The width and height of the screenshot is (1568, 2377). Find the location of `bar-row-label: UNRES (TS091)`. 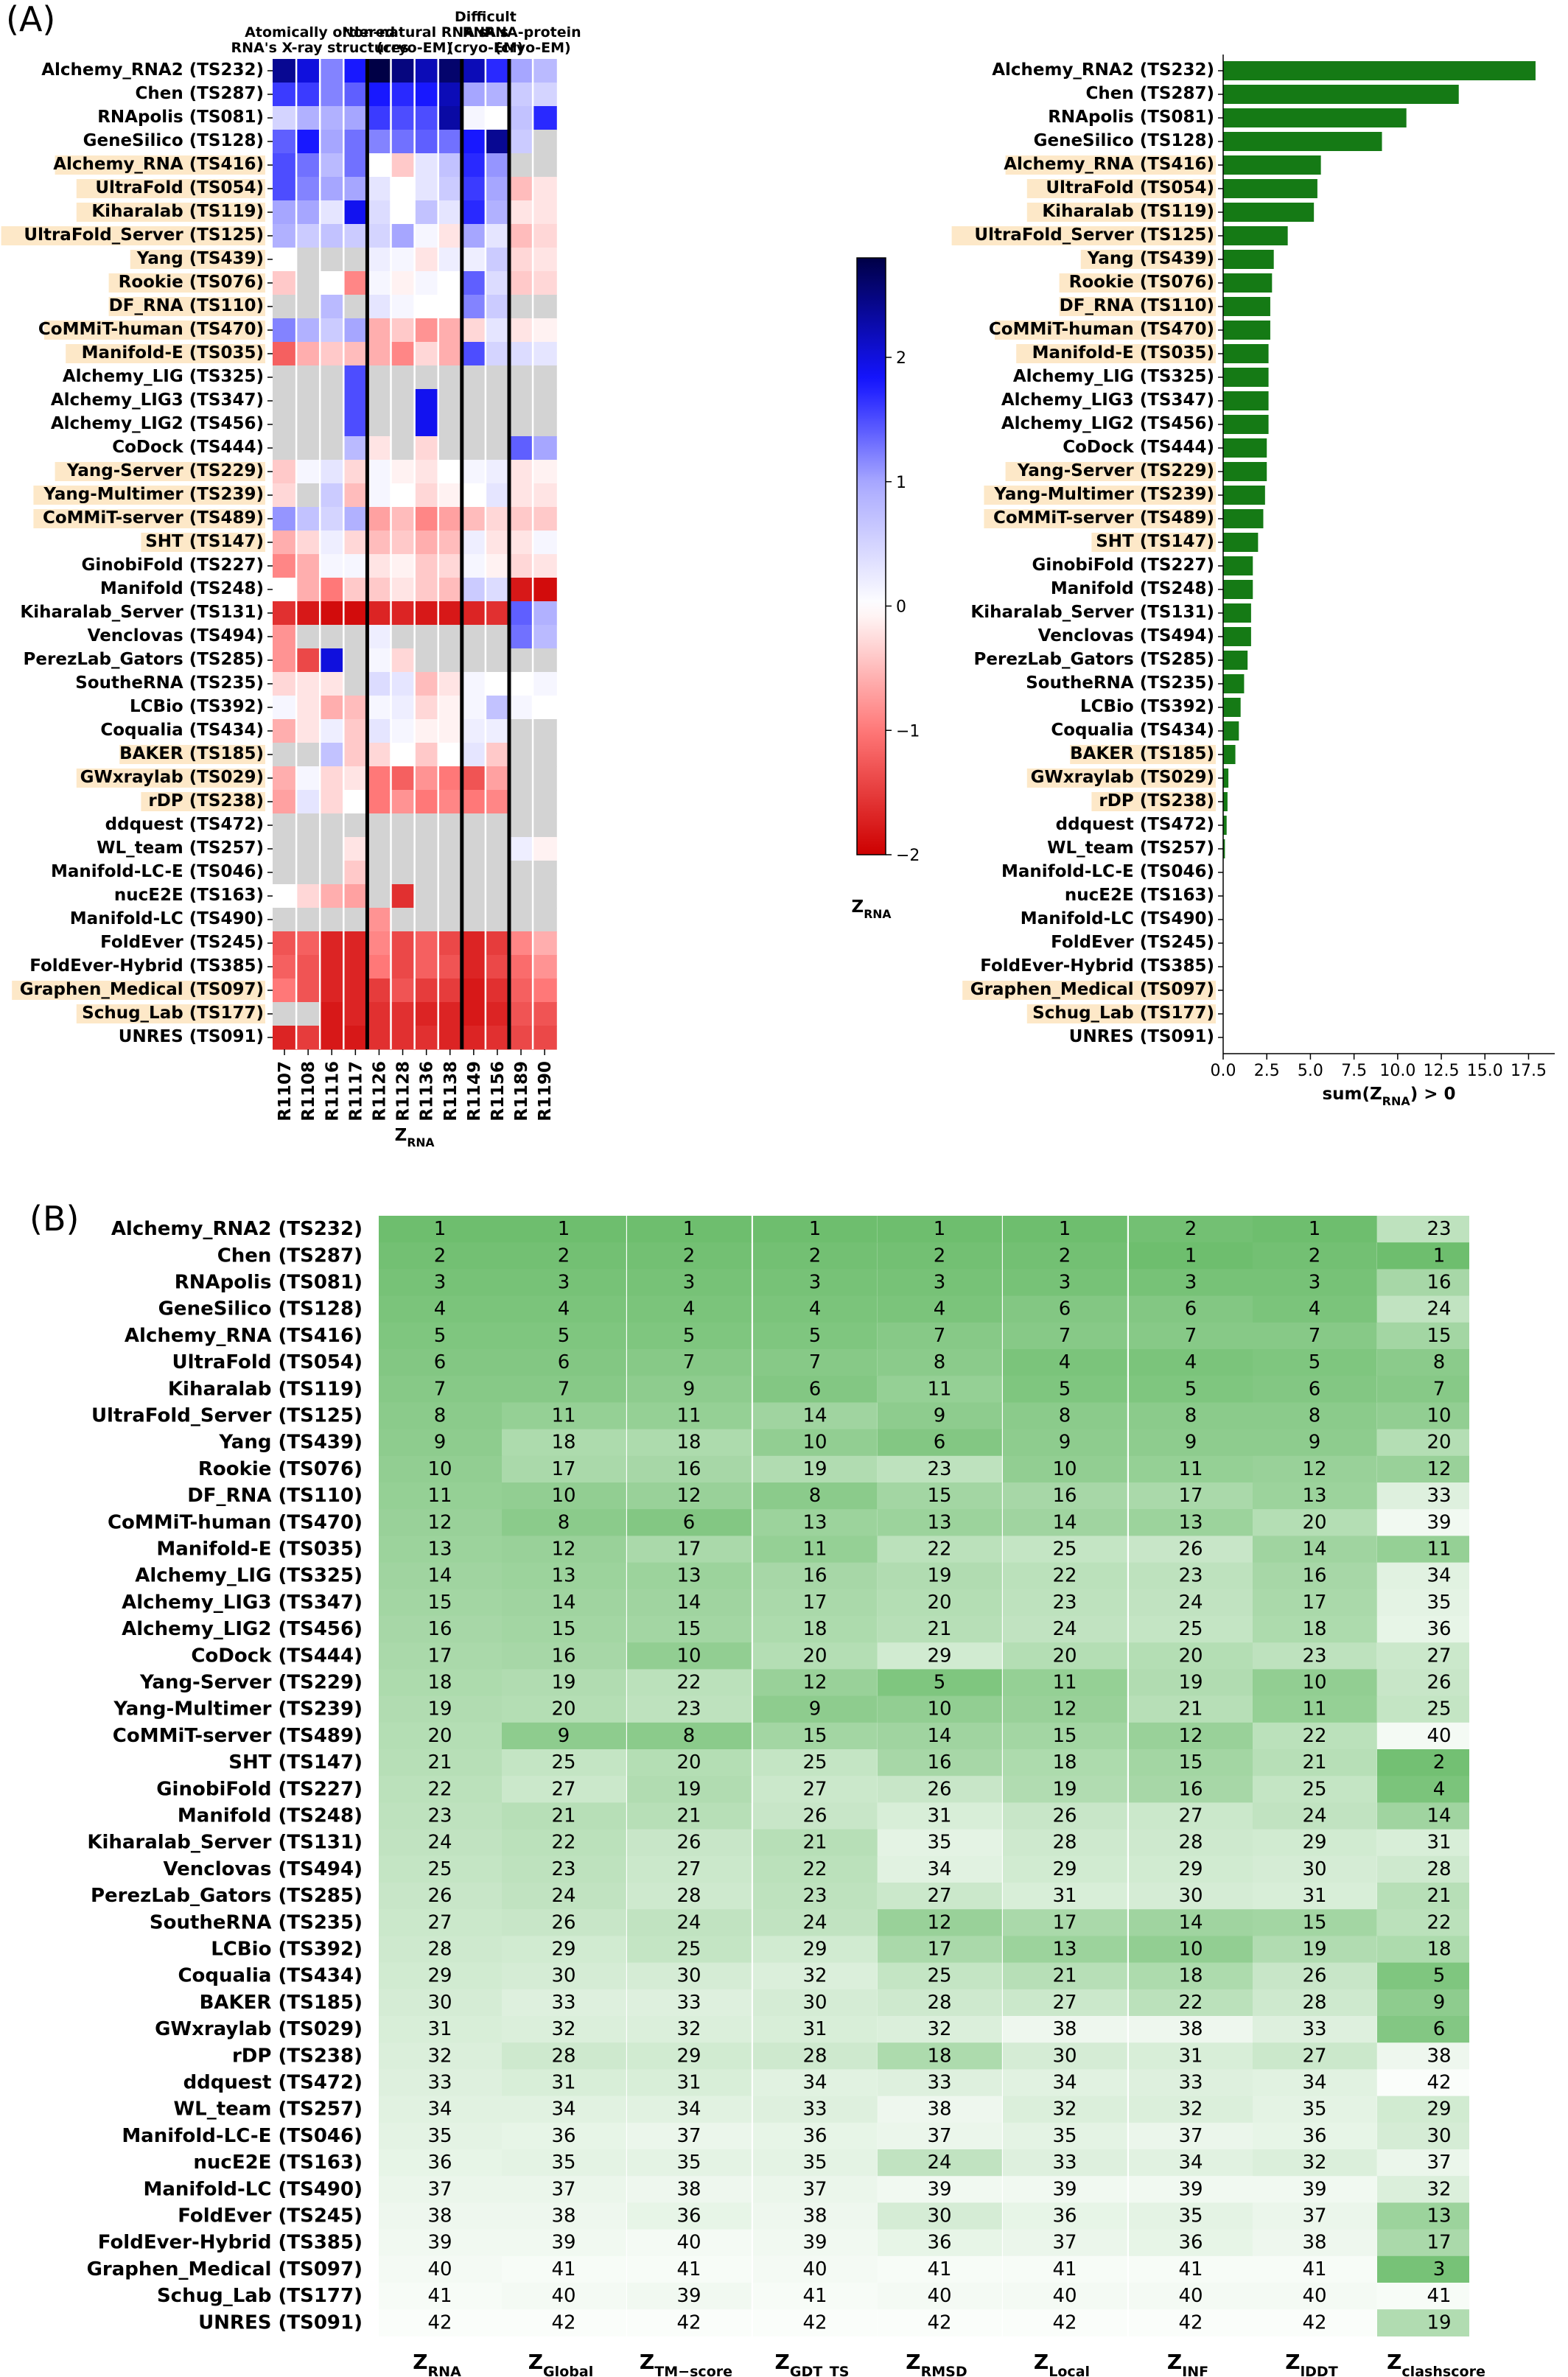

bar-row-label: UNRES (TS091) is located at coordinates (1141, 1036).